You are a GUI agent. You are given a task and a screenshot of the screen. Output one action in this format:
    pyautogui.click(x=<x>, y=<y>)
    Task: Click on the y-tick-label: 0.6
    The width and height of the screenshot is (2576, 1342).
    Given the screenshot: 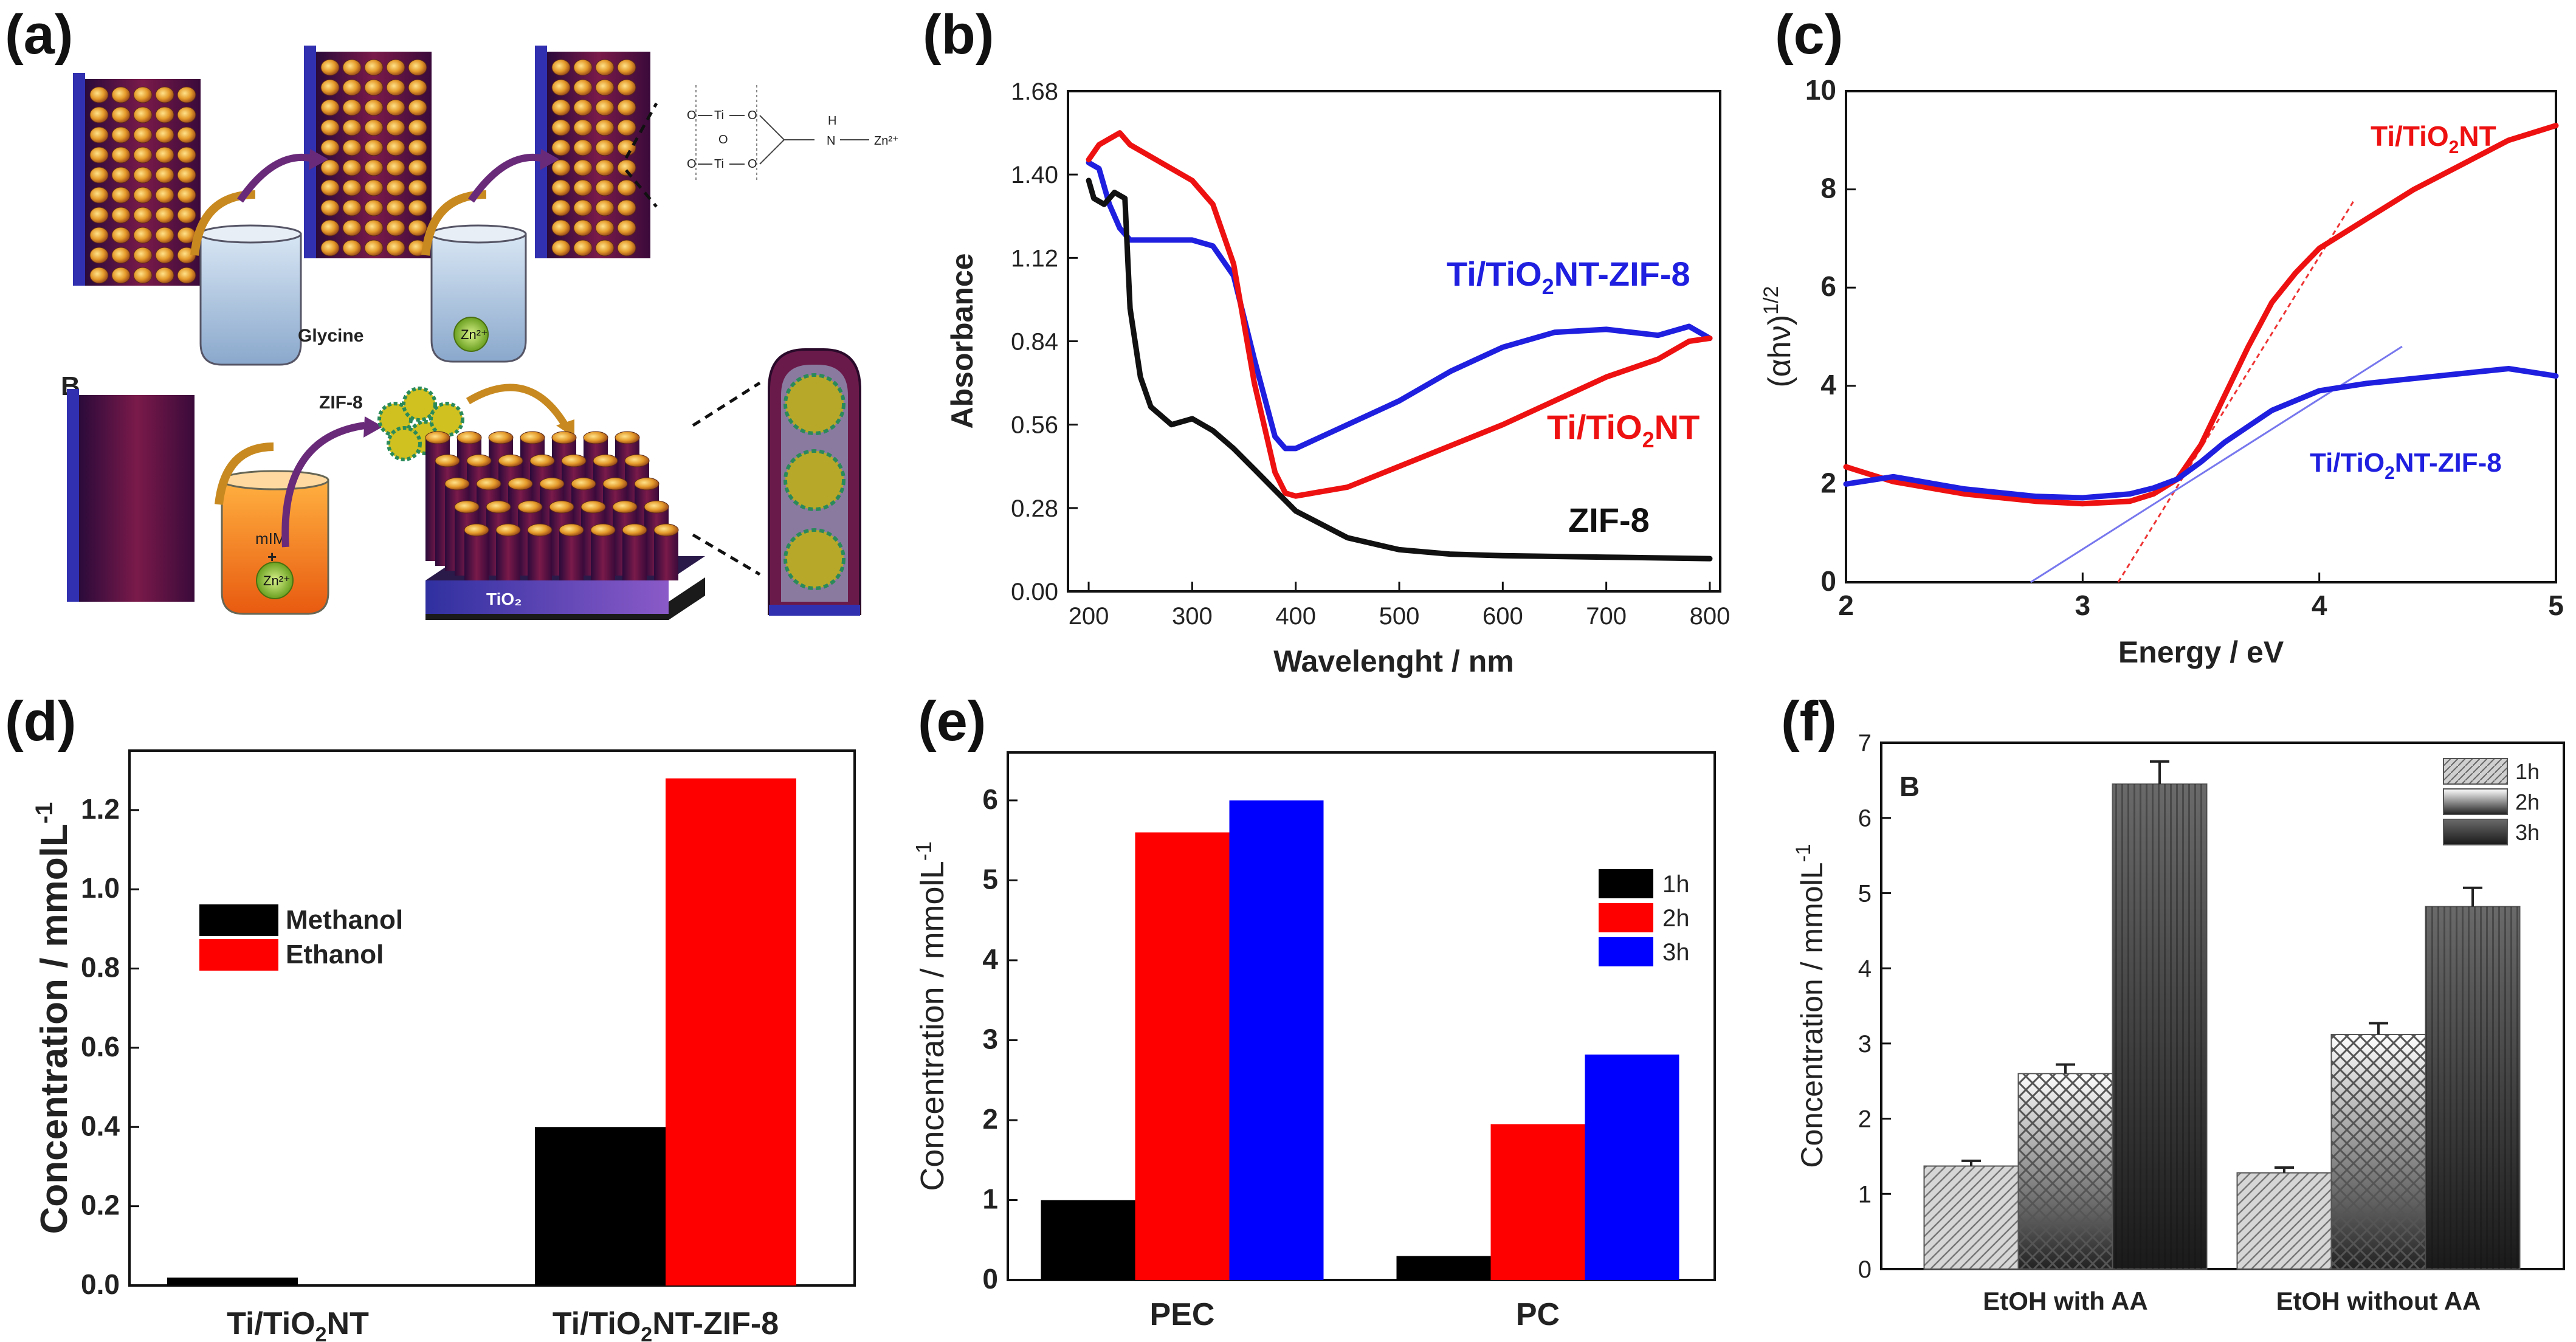 What is the action you would take?
    pyautogui.click(x=100, y=1046)
    